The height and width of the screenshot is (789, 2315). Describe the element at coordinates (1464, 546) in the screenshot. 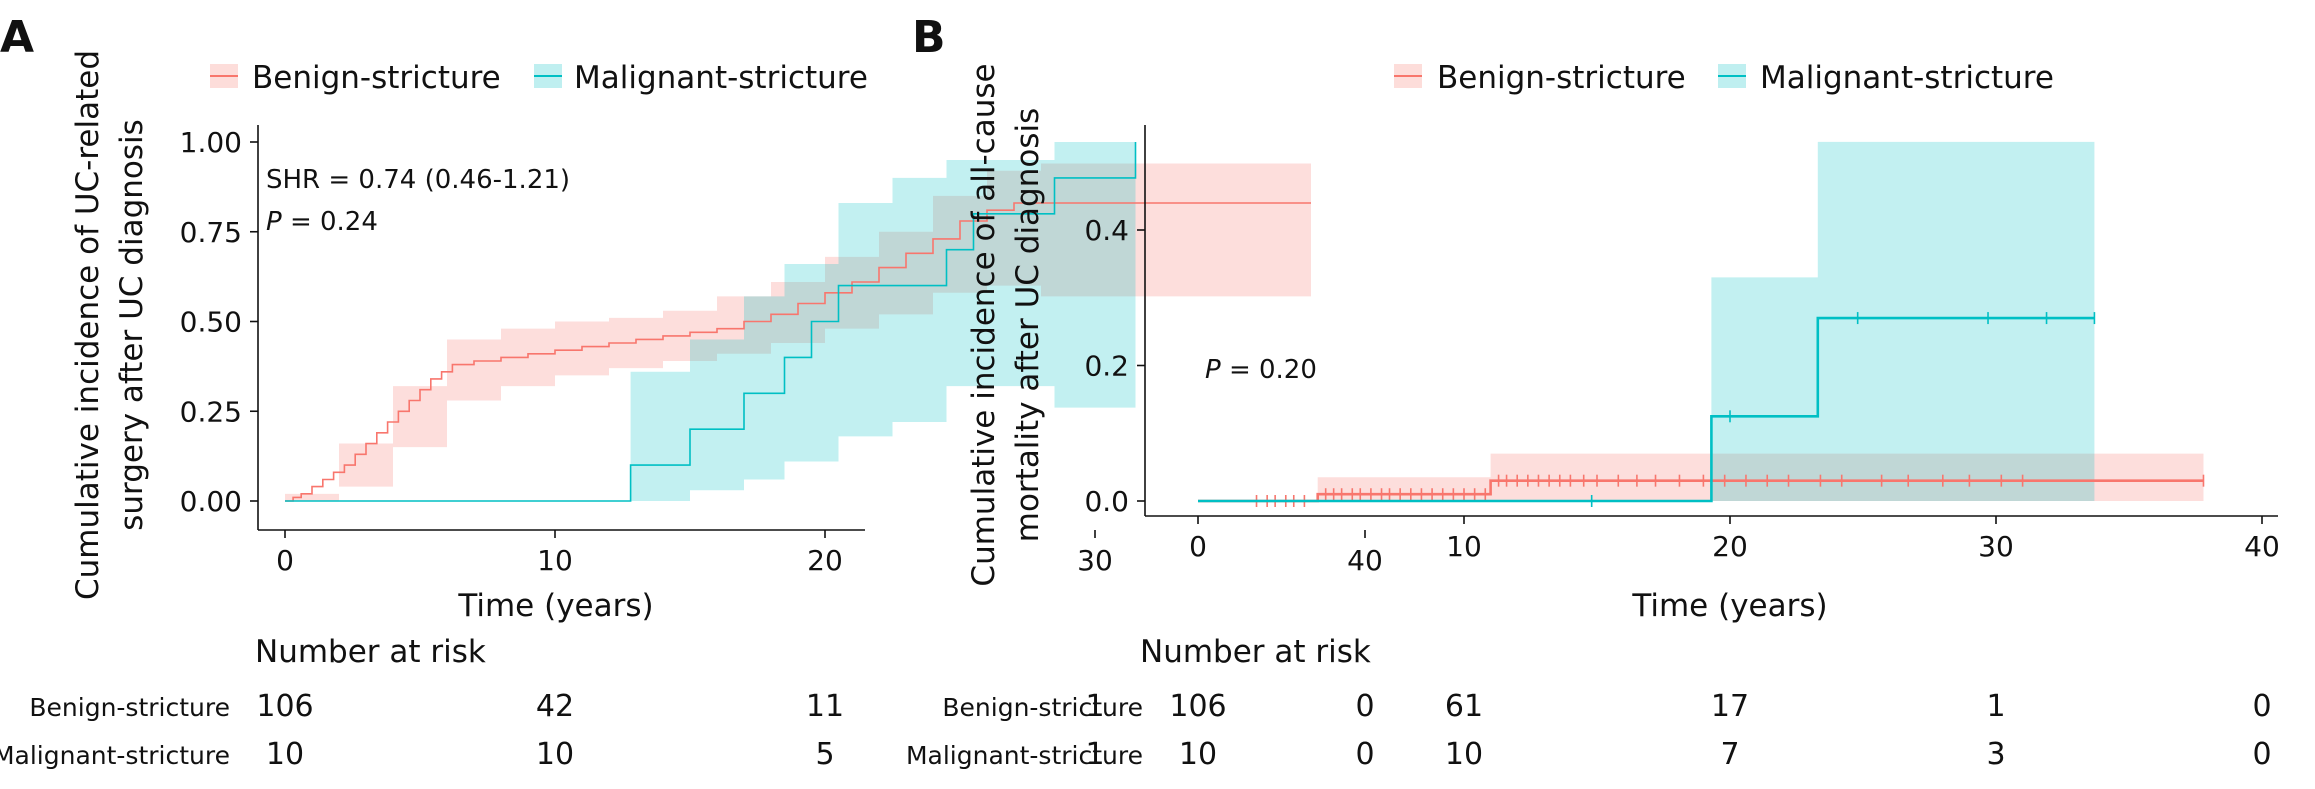

I see `x-tick-label-b: 10` at that location.